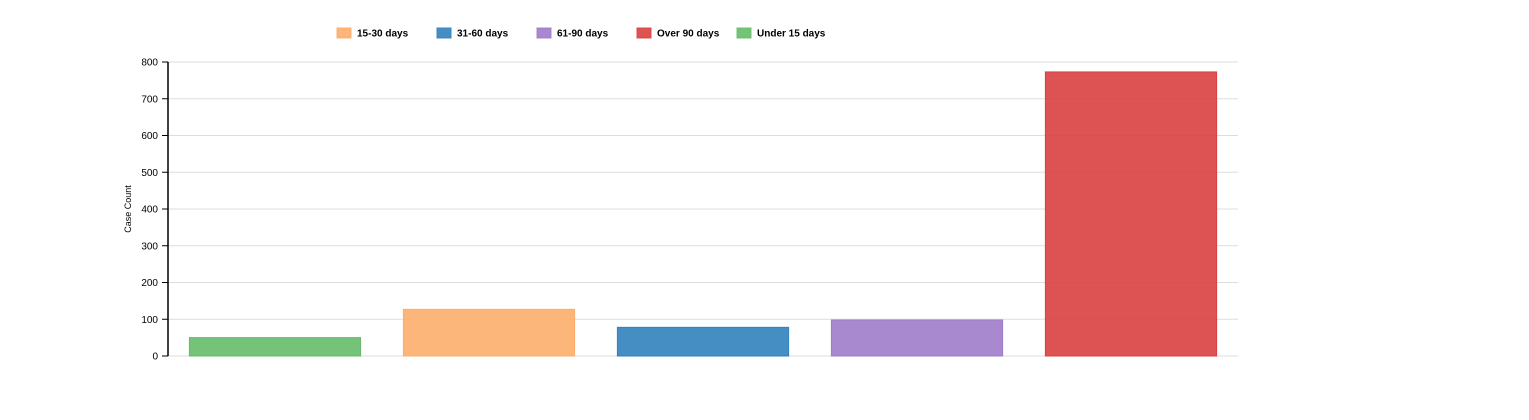 This screenshot has height=420, width=1529. Describe the element at coordinates (149, 99) in the screenshot. I see `y-tick-label-700: 700` at that location.